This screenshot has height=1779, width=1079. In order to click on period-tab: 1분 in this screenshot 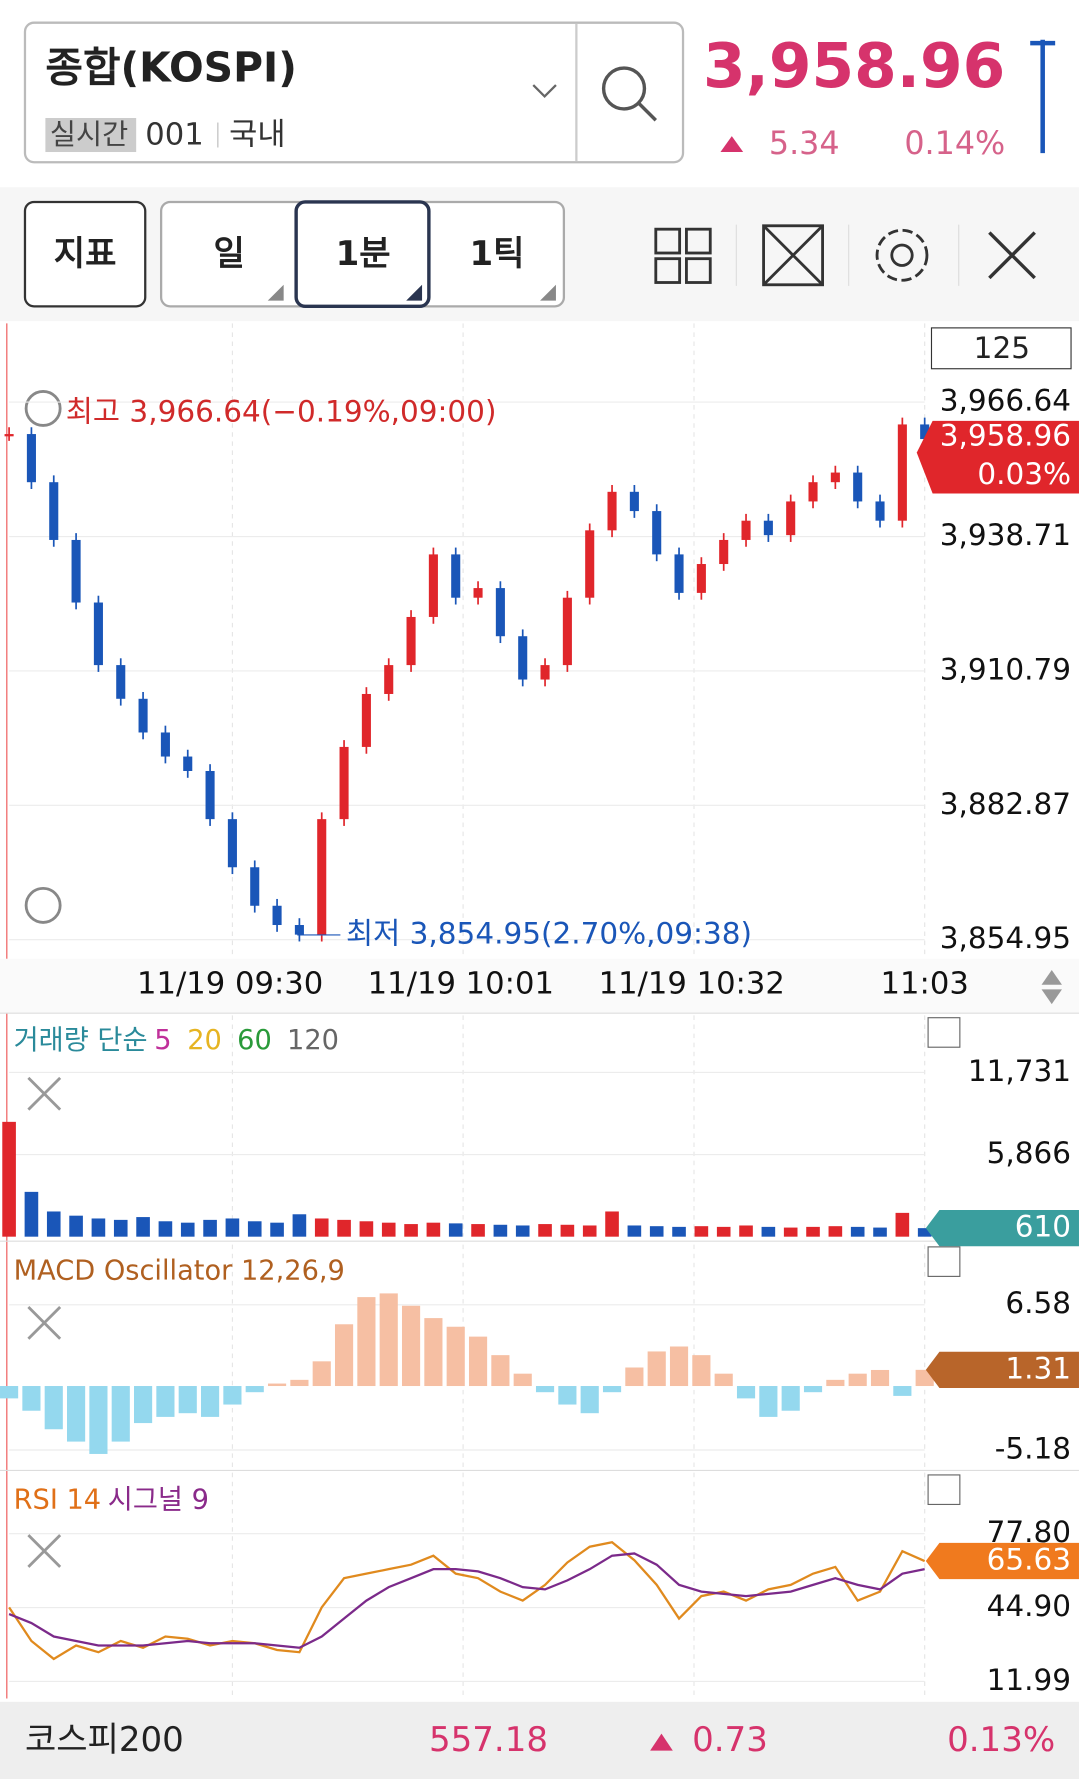, I will do `click(363, 254)`.